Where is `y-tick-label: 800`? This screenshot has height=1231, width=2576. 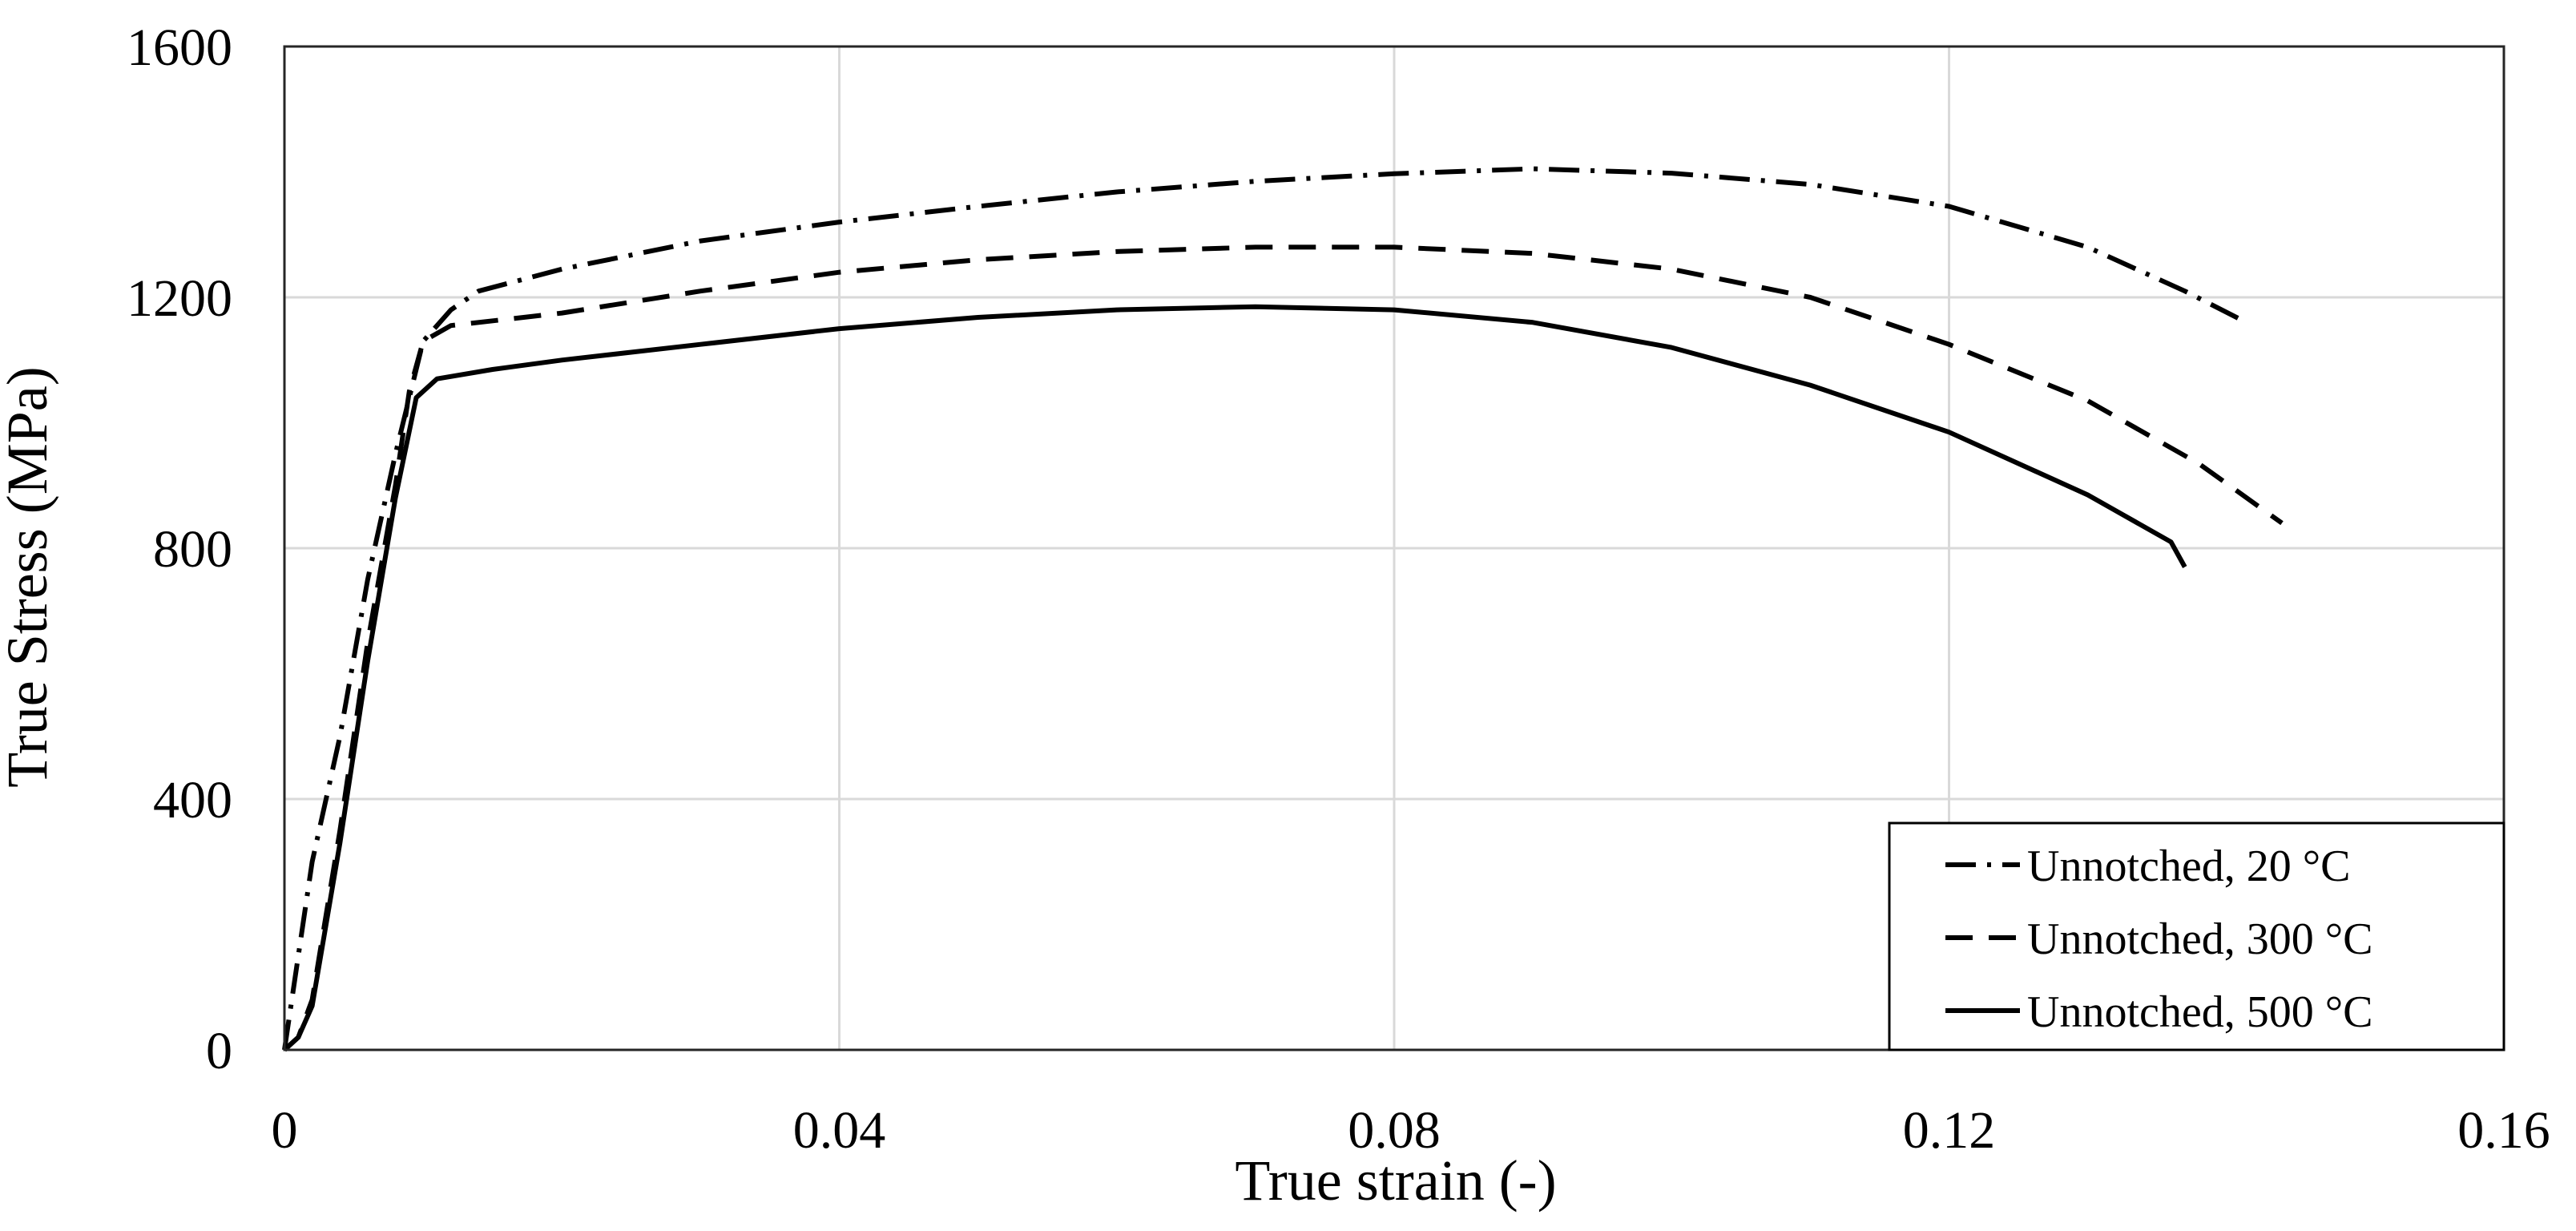
y-tick-label: 800 is located at coordinates (192, 549).